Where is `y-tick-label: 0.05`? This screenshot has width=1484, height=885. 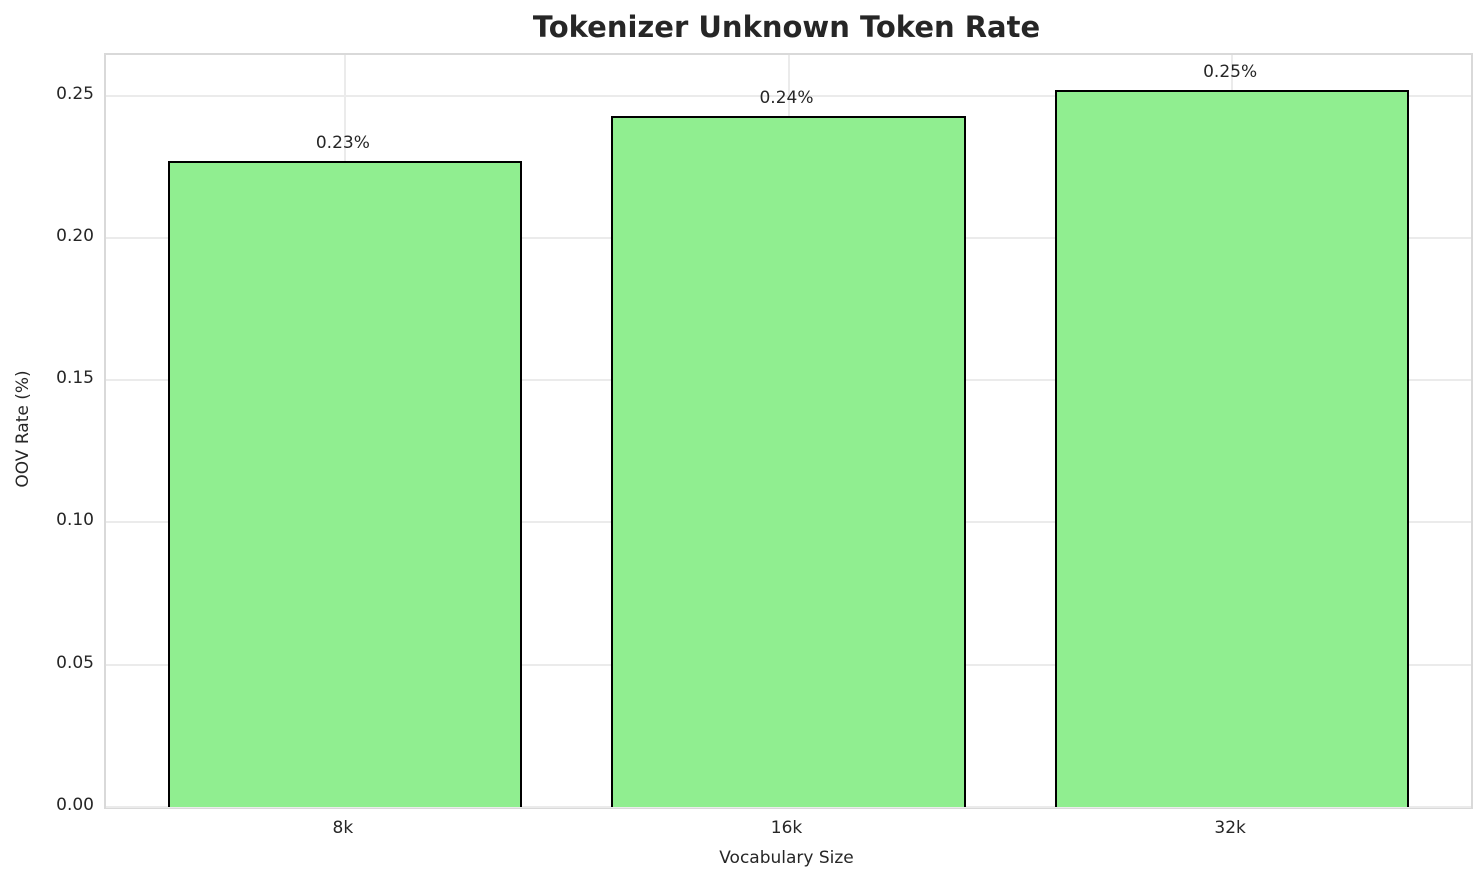
y-tick-label: 0.05 is located at coordinates (75, 662).